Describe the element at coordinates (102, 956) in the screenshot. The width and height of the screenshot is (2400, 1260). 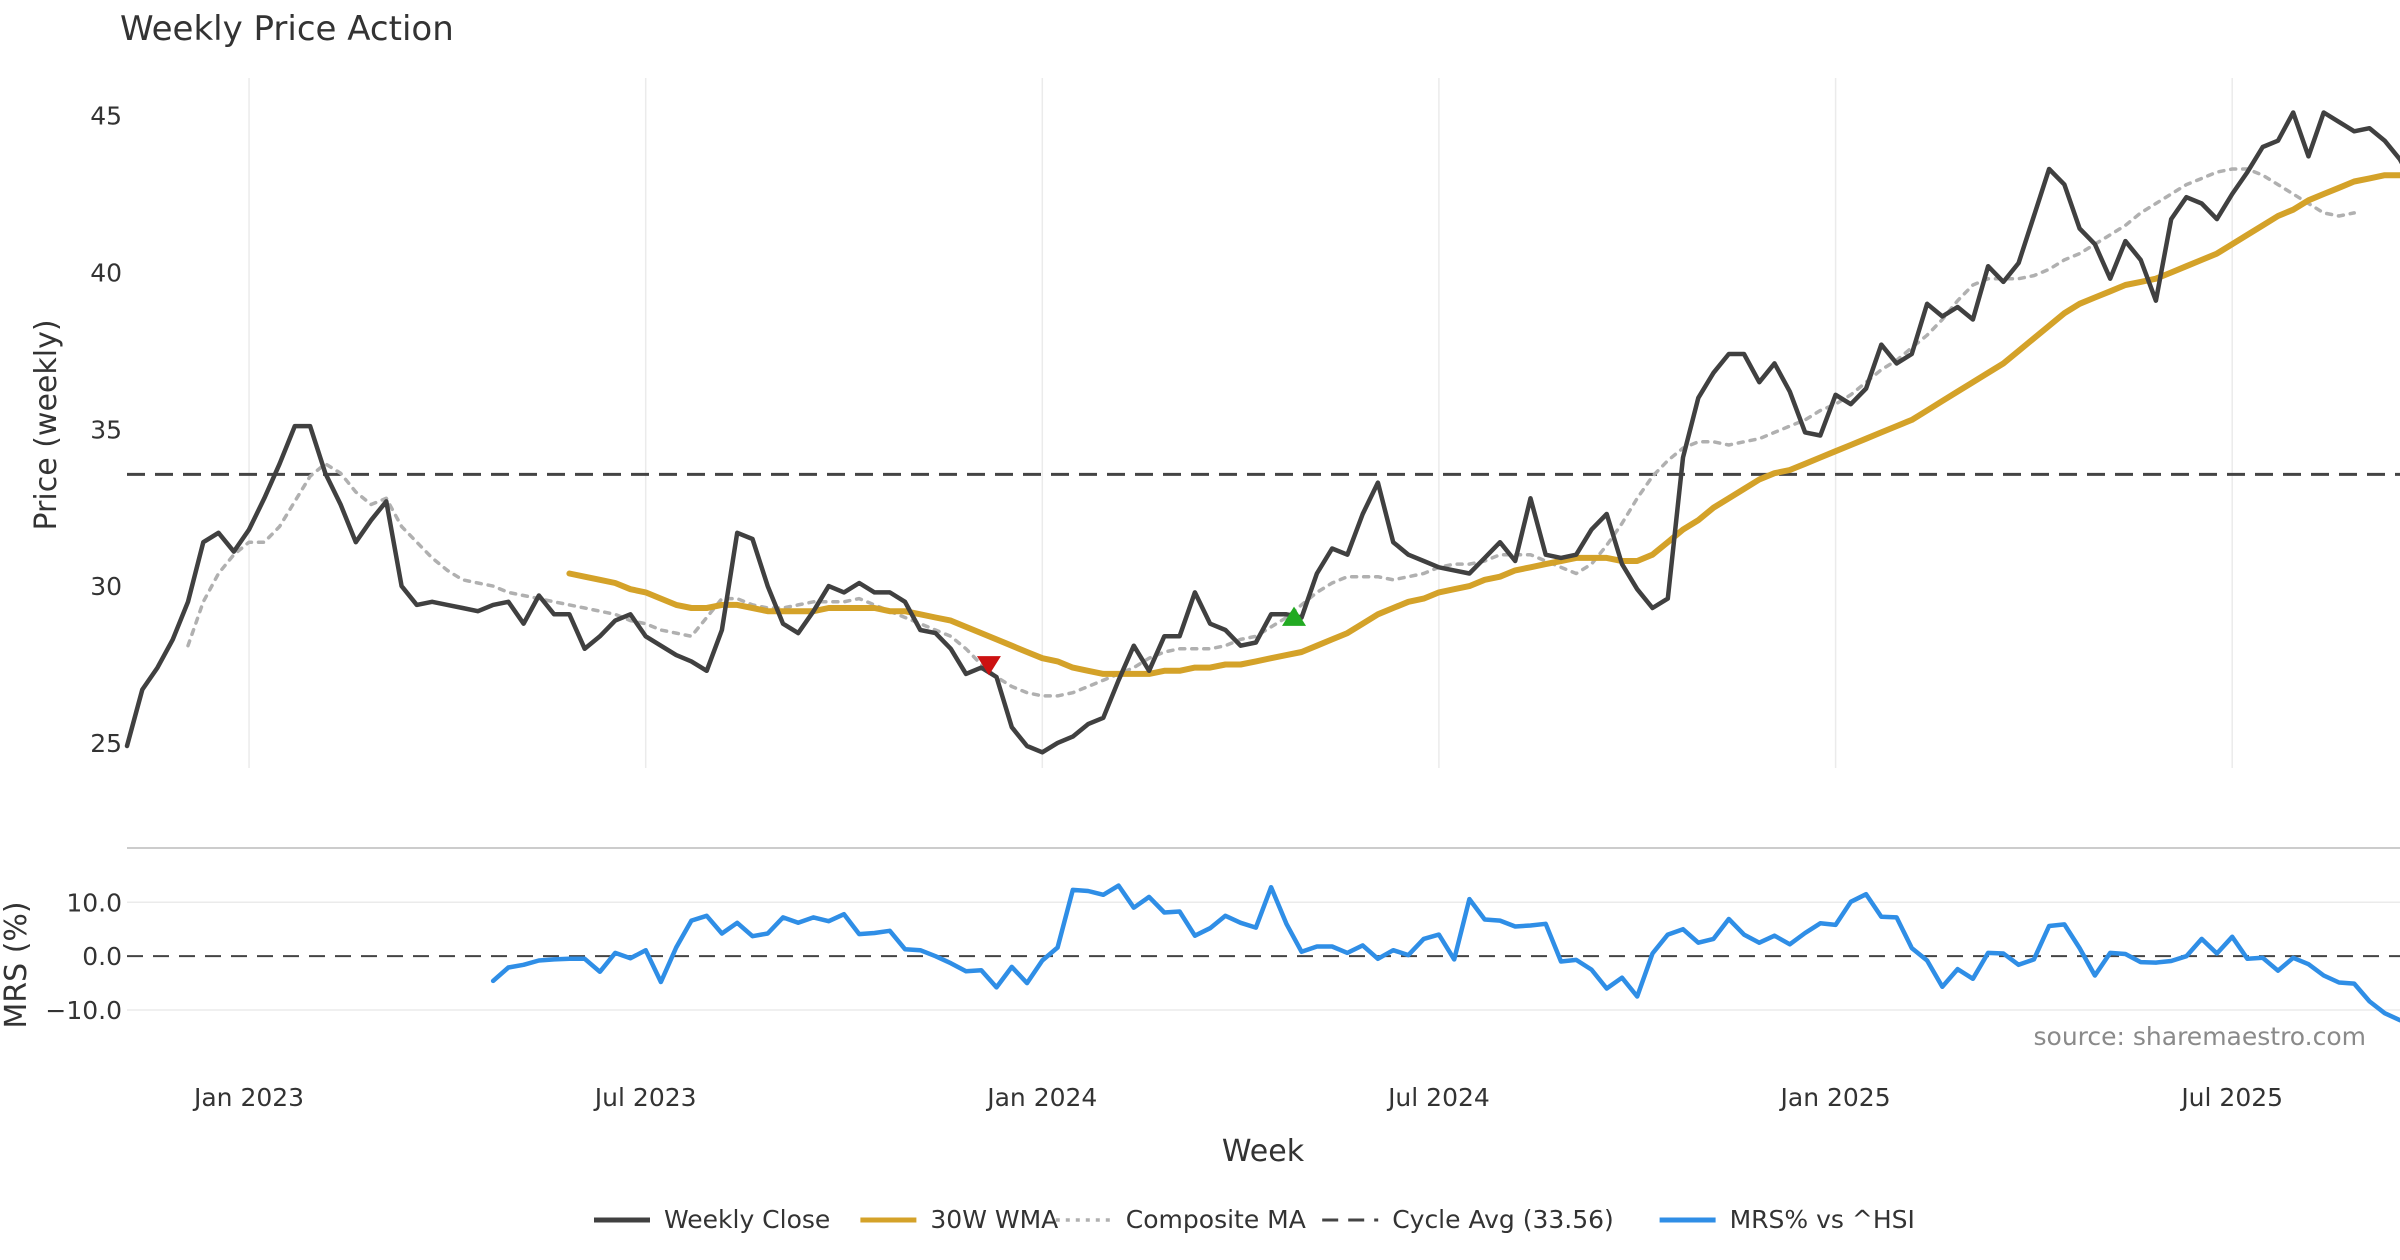
I see `mrs-y-tick-1: 0.0` at that location.